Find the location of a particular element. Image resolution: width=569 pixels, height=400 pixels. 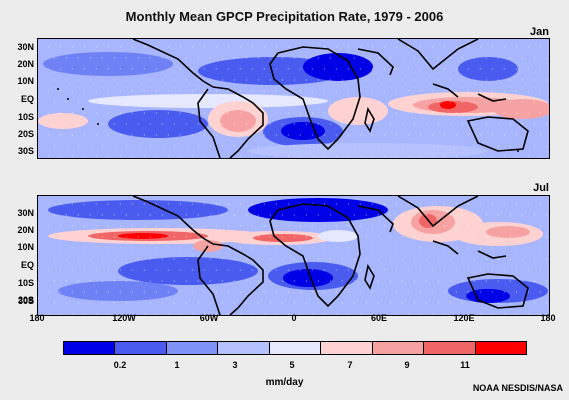

legend-level-1: 1 is located at coordinates (177, 365).